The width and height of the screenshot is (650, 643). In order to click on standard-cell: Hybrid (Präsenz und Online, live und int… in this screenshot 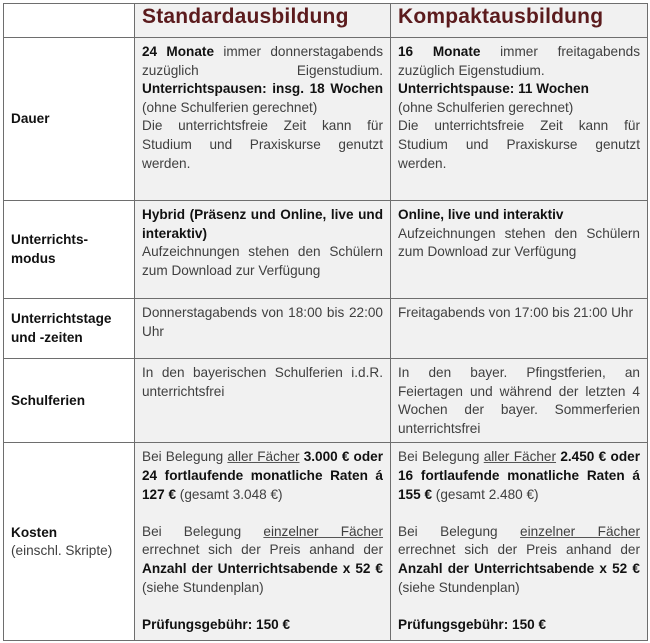, I will do `click(262, 249)`.